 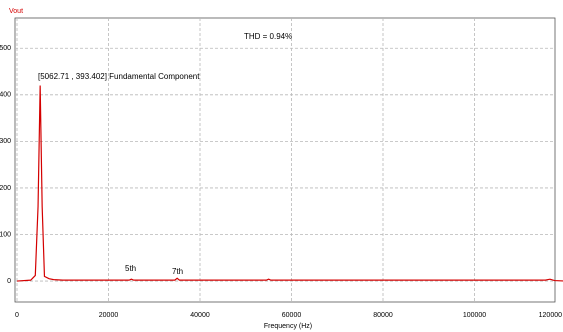 I want to click on annotation: THD = 0.94%, so click(x=268, y=36).